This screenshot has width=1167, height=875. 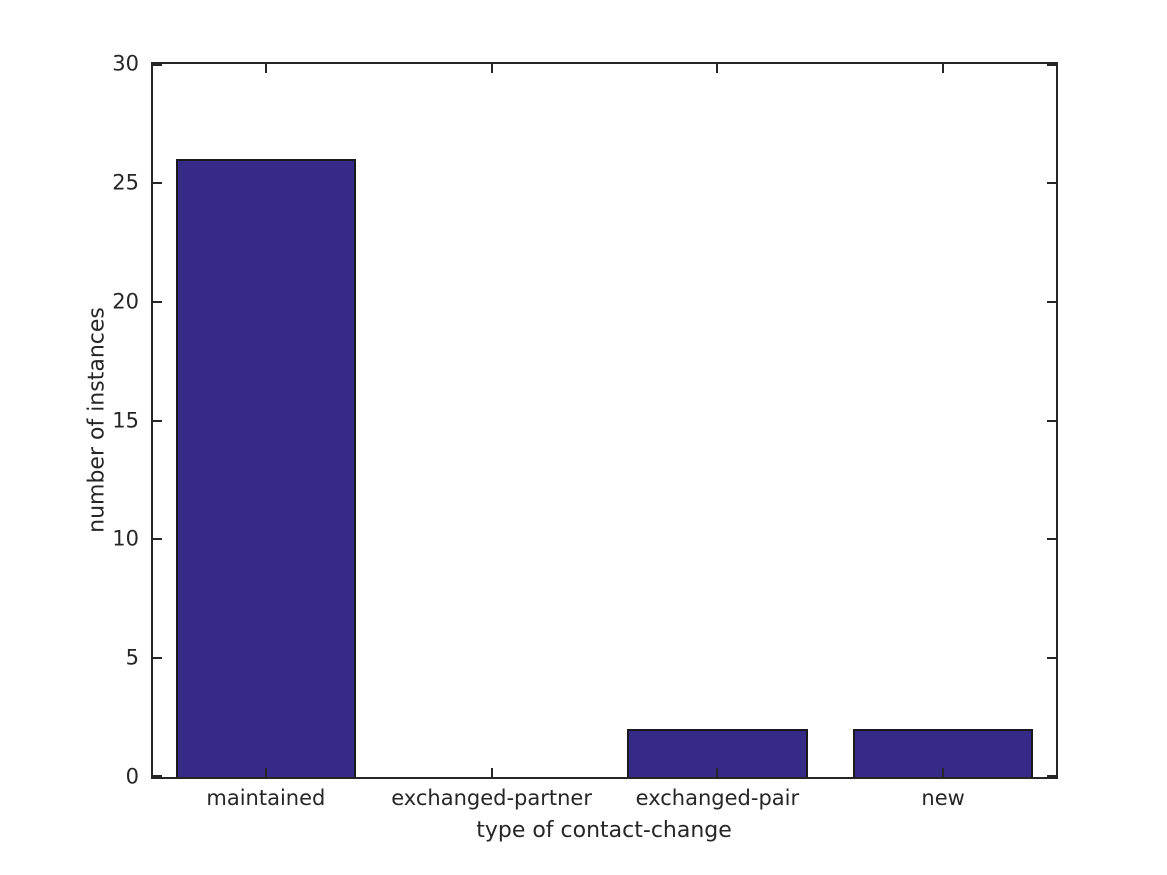 What do you see at coordinates (717, 68) in the screenshot?
I see `x-tick-top-exchanged-pair` at bounding box center [717, 68].